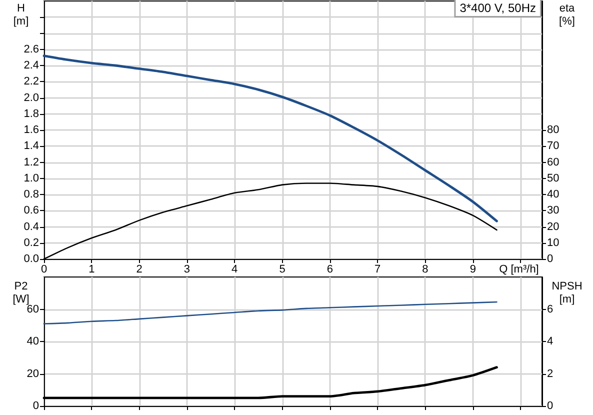 This screenshot has width=593, height=415. I want to click on y-tick-label: 1.4, so click(31, 146).